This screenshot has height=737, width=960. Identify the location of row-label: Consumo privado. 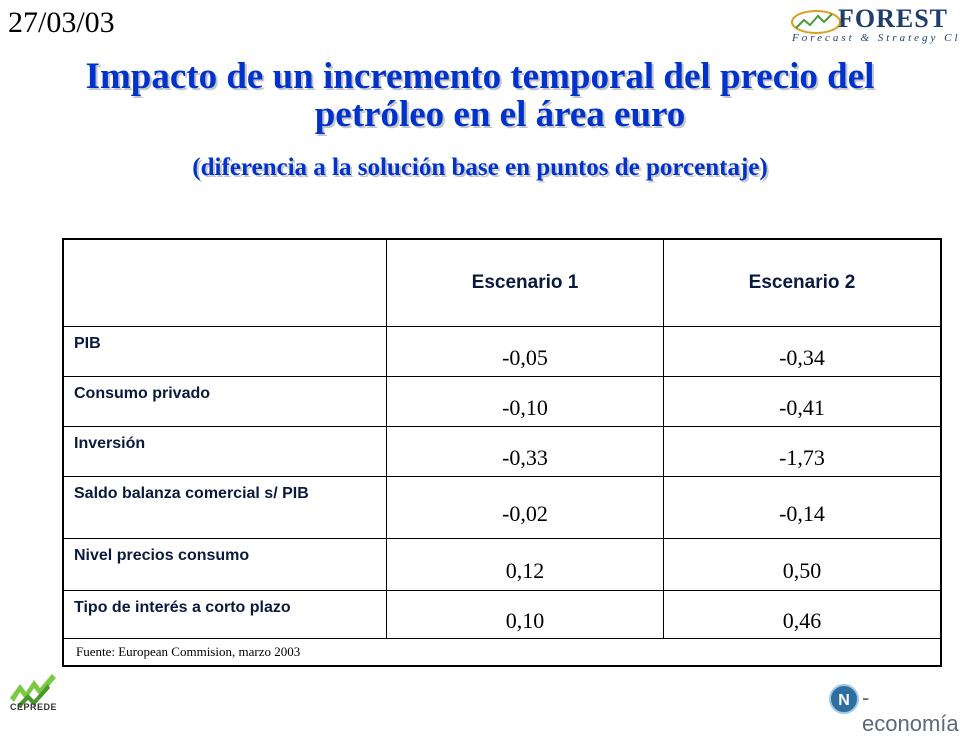
(142, 393).